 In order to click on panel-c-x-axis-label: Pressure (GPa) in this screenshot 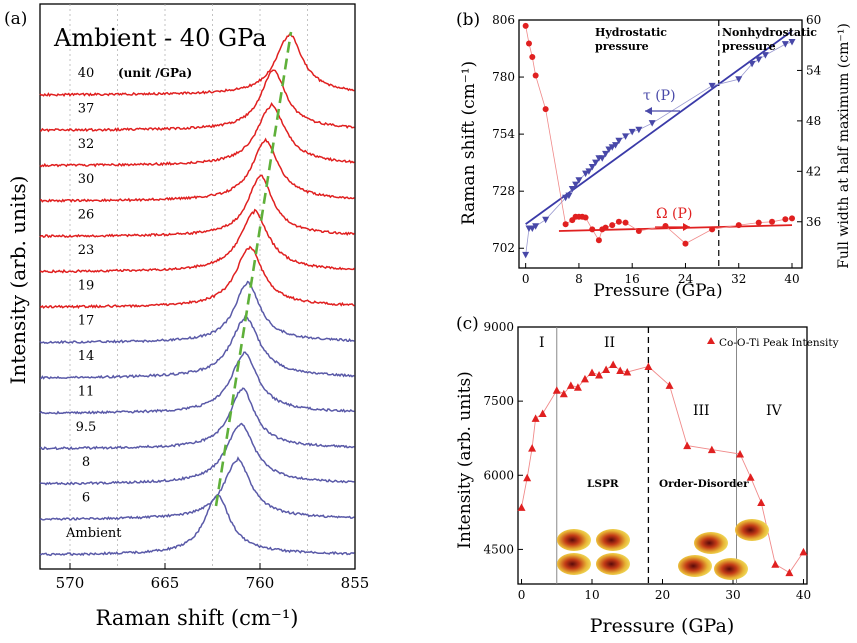, I will do `click(662, 626)`.